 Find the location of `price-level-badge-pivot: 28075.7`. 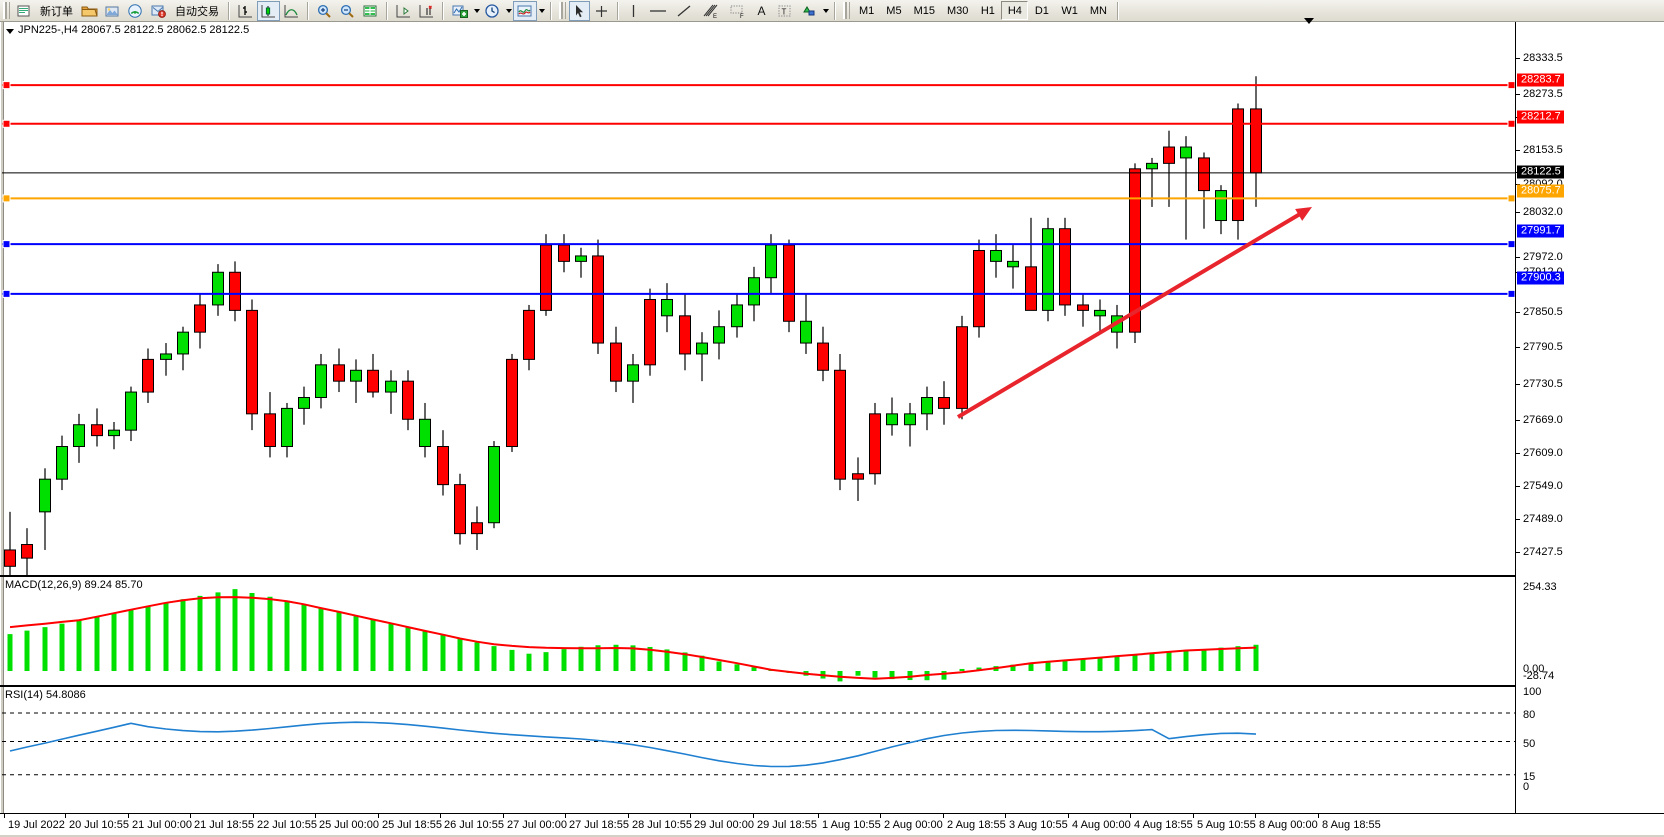

price-level-badge-pivot: 28075.7 is located at coordinates (1540, 191).